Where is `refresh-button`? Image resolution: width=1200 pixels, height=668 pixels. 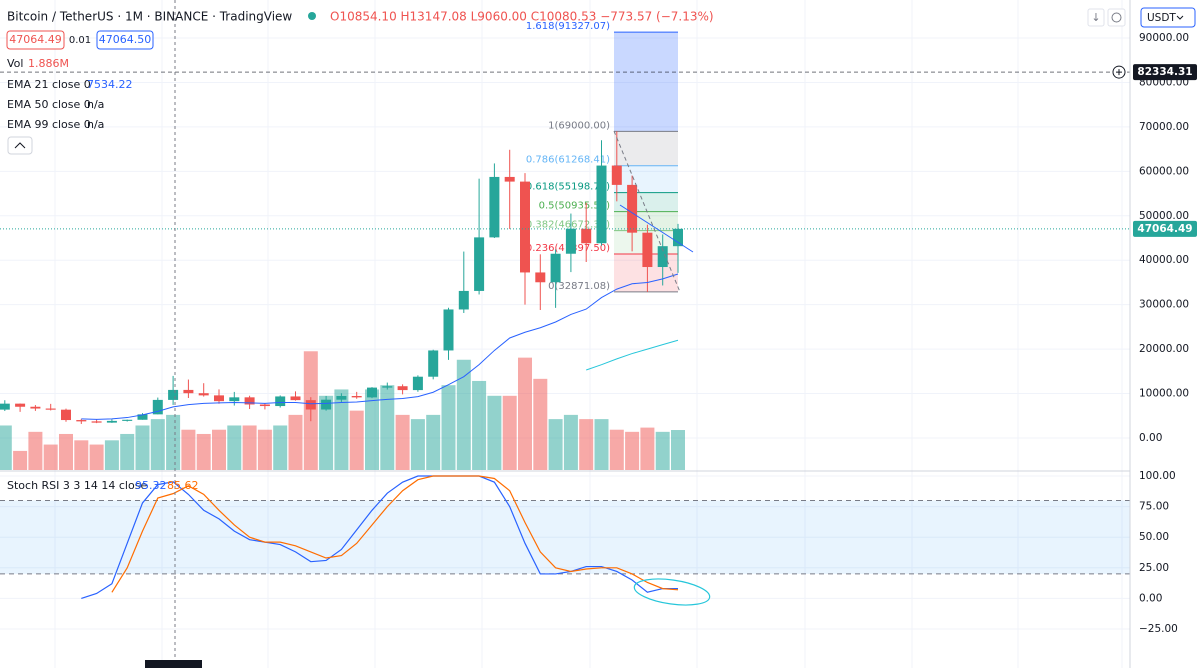 refresh-button is located at coordinates (1116, 17).